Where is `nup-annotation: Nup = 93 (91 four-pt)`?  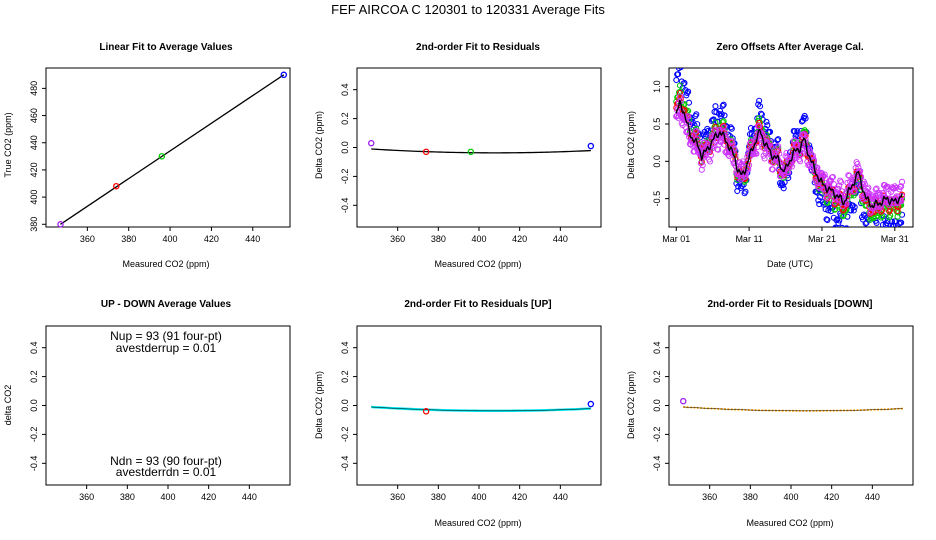 nup-annotation: Nup = 93 (91 four-pt) is located at coordinates (166, 336).